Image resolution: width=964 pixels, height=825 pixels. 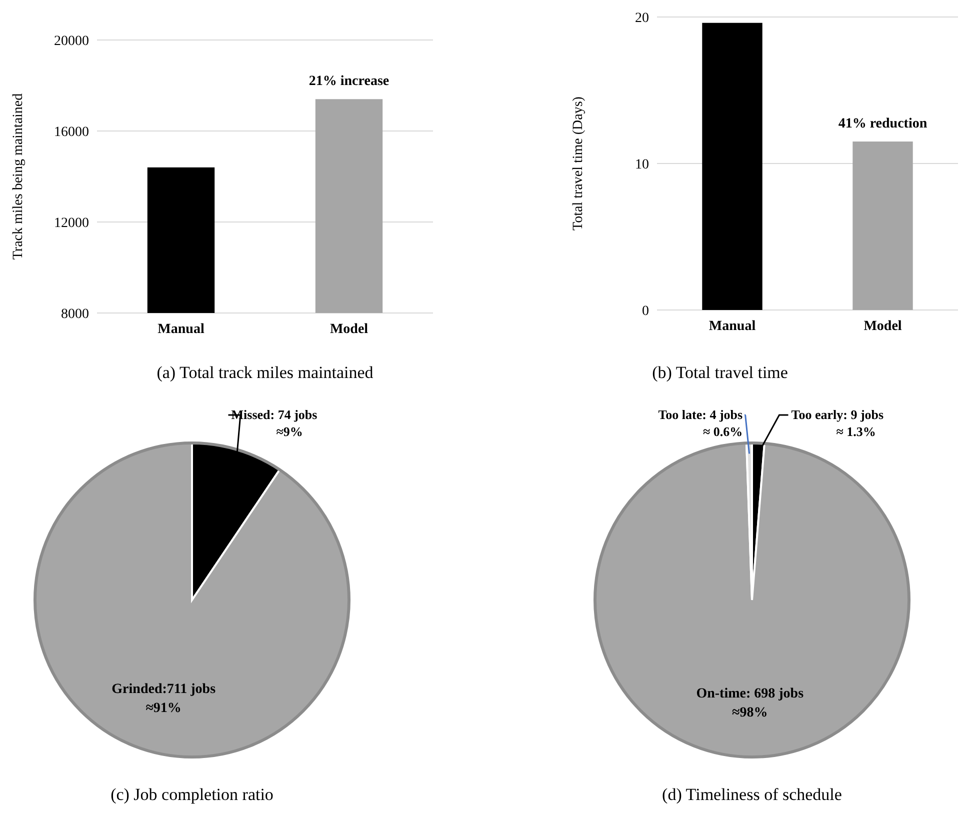 What do you see at coordinates (578, 163) in the screenshot?
I see `y-axis-title: Total travel time (Days)` at bounding box center [578, 163].